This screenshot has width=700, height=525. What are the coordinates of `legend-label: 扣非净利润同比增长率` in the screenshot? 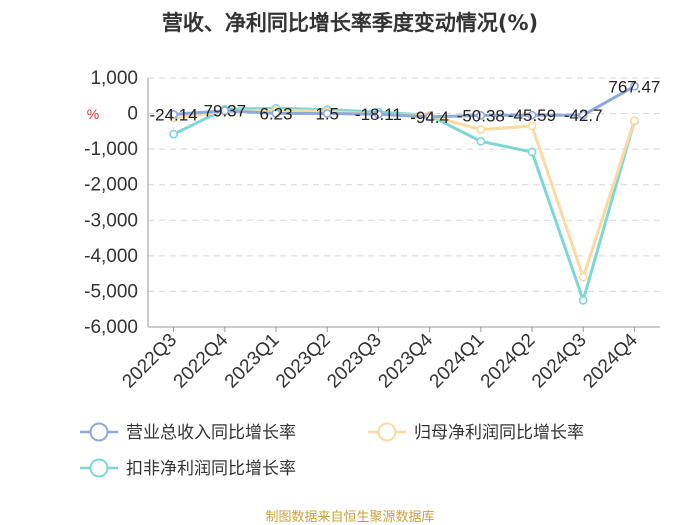 It's located at (211, 469).